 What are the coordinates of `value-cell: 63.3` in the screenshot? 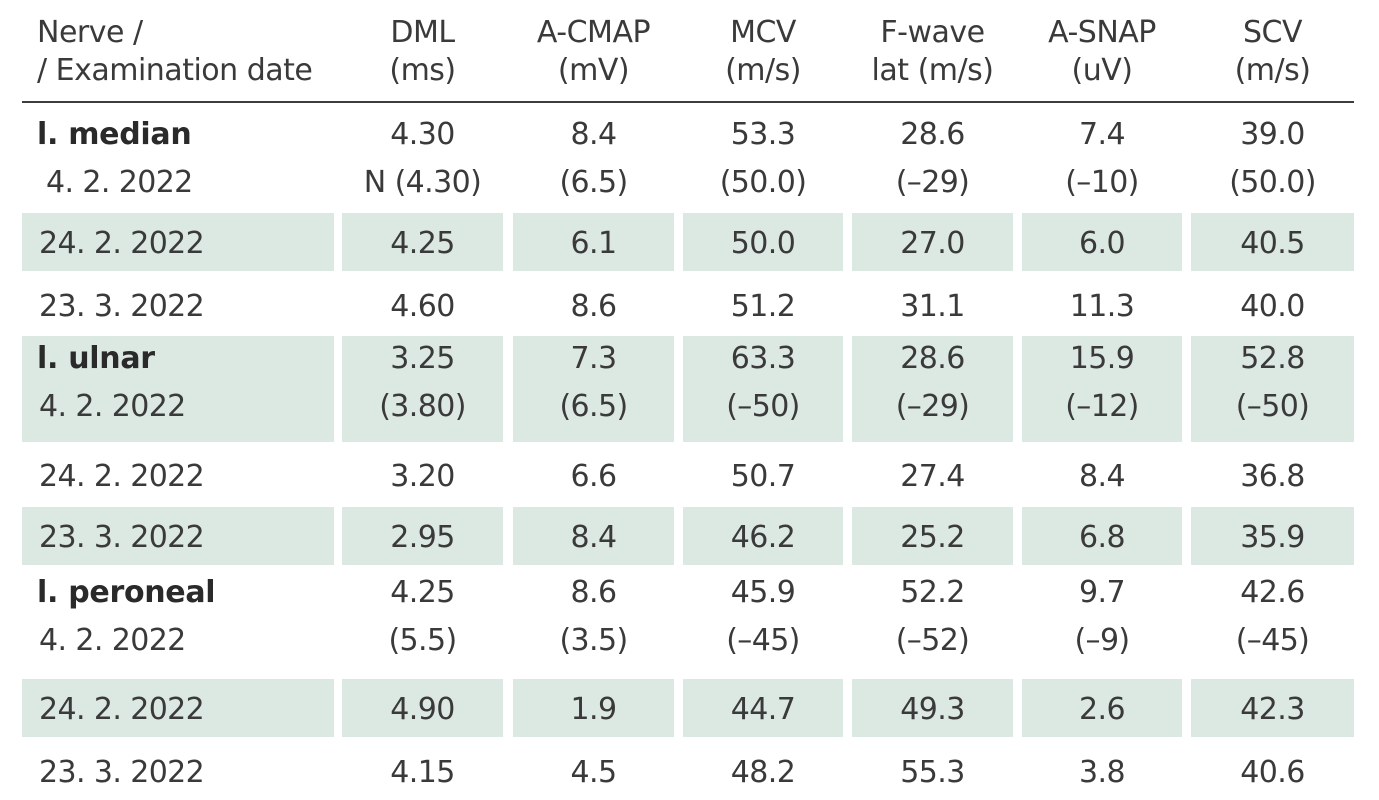 It's located at (763, 358).